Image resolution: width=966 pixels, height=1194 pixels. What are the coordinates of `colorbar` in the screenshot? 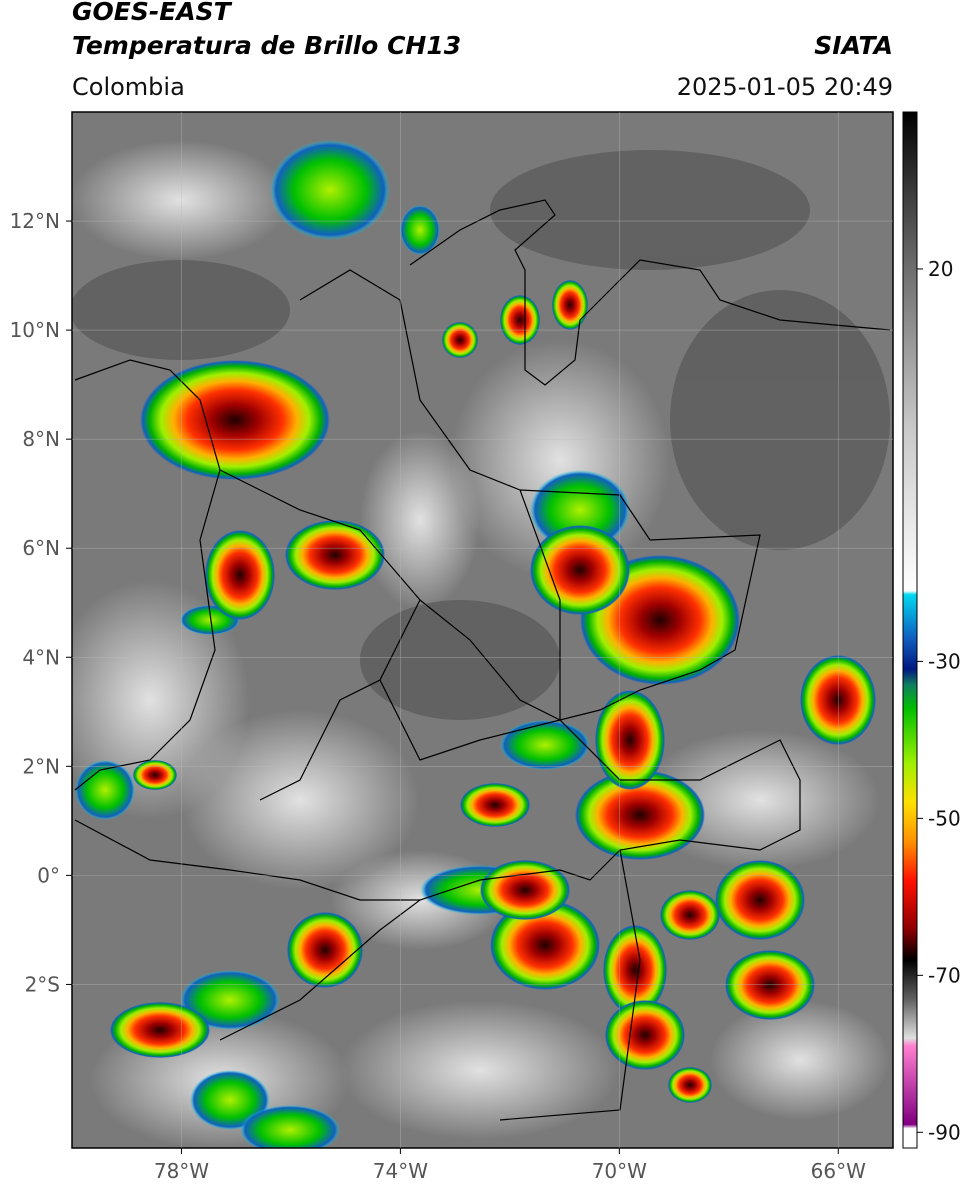 It's located at (910, 630).